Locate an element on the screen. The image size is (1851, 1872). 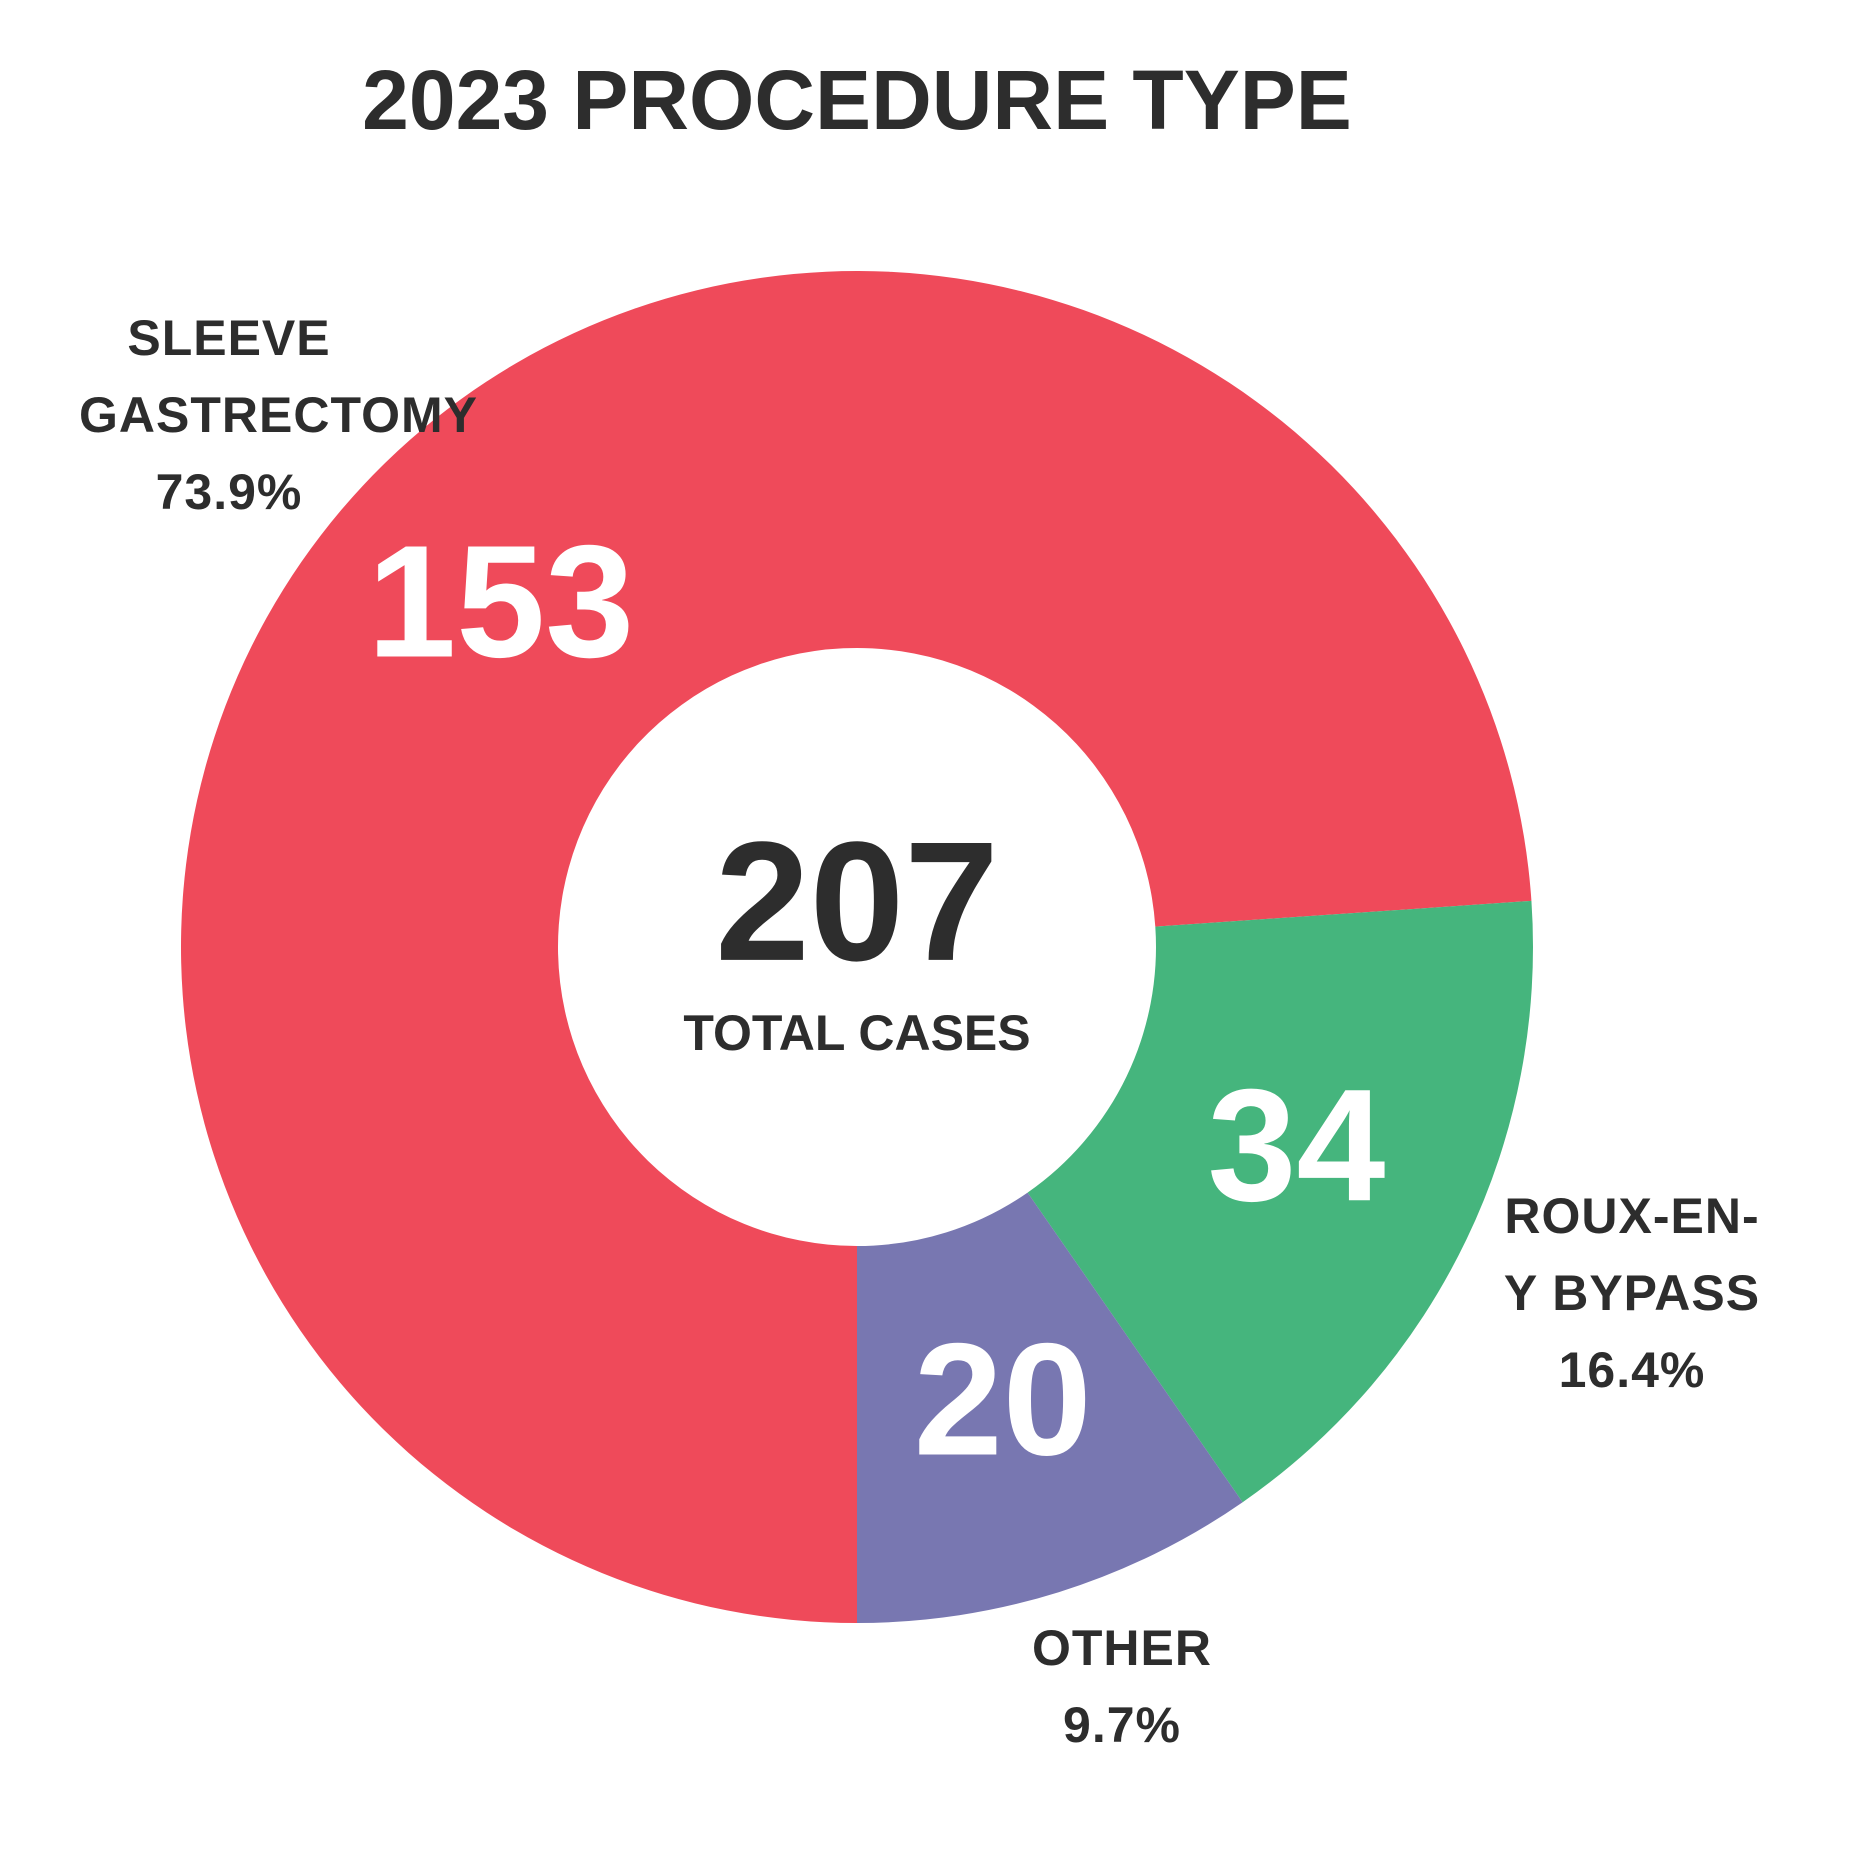
category-name: OTHER is located at coordinates (1122, 1648).